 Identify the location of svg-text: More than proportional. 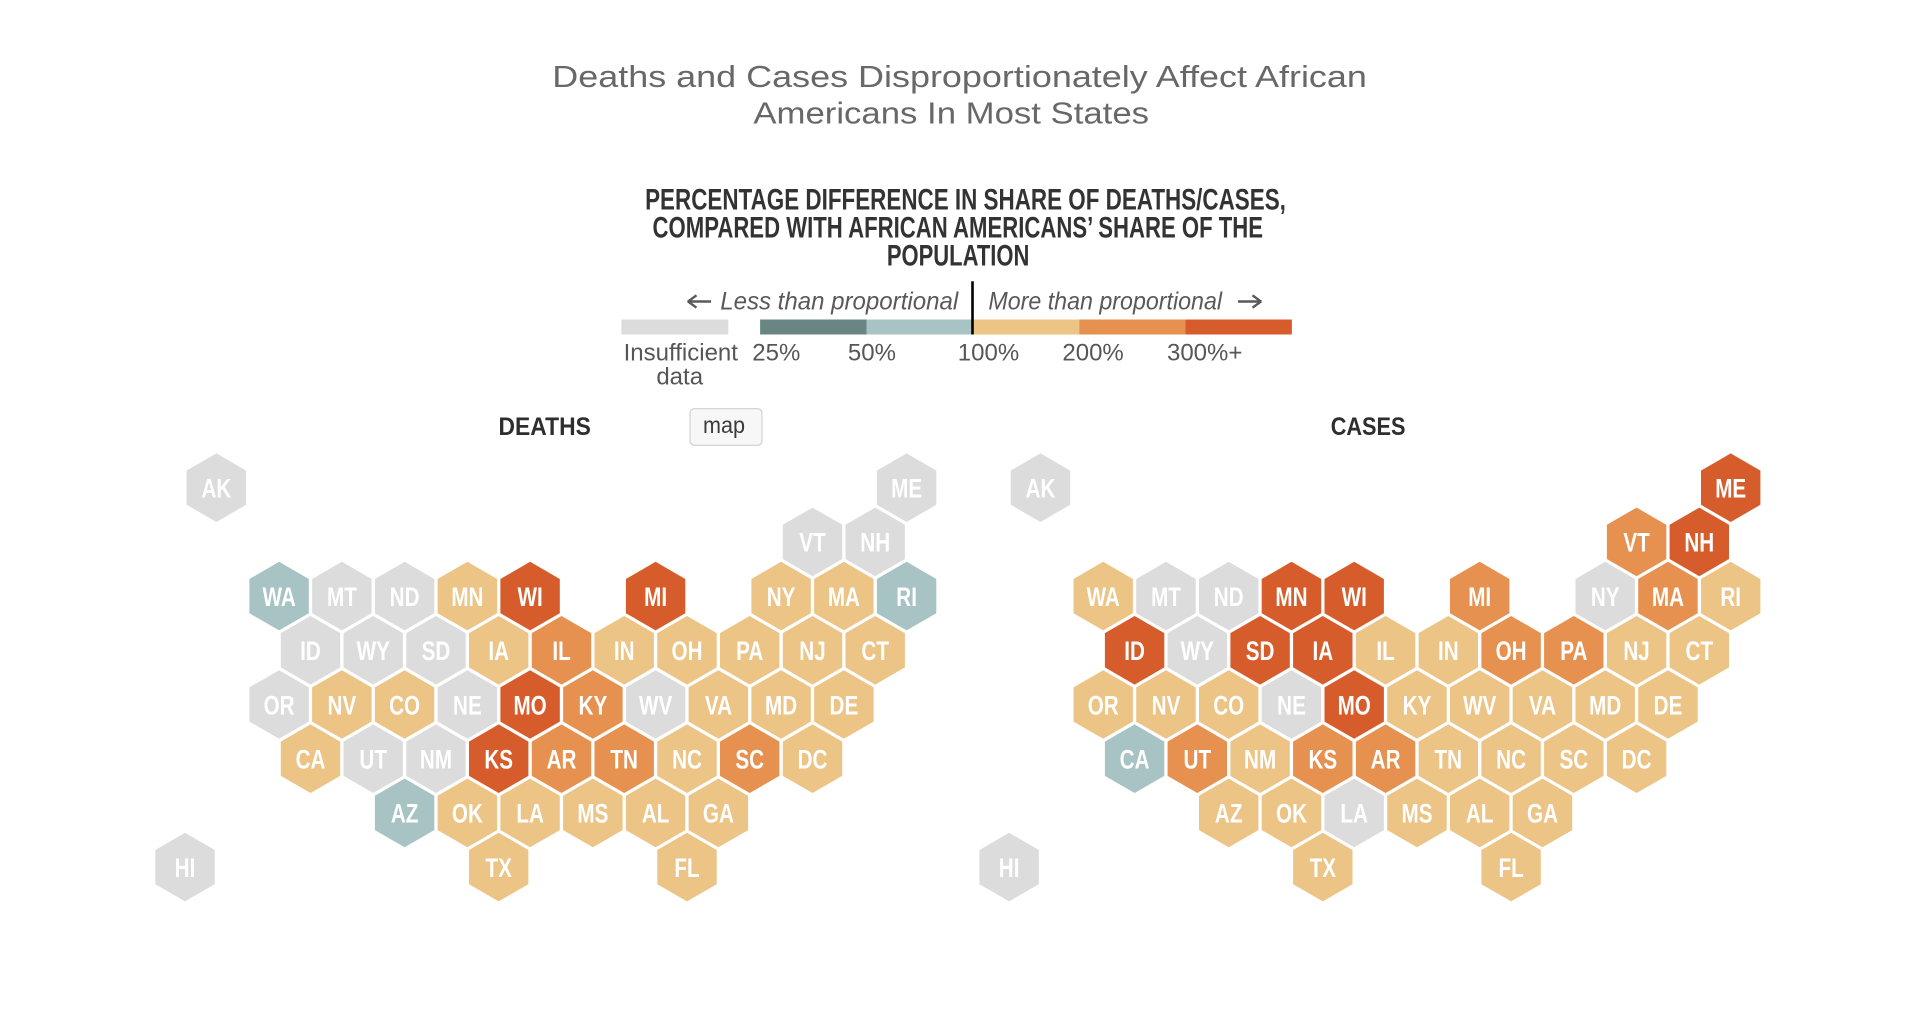
(1105, 301).